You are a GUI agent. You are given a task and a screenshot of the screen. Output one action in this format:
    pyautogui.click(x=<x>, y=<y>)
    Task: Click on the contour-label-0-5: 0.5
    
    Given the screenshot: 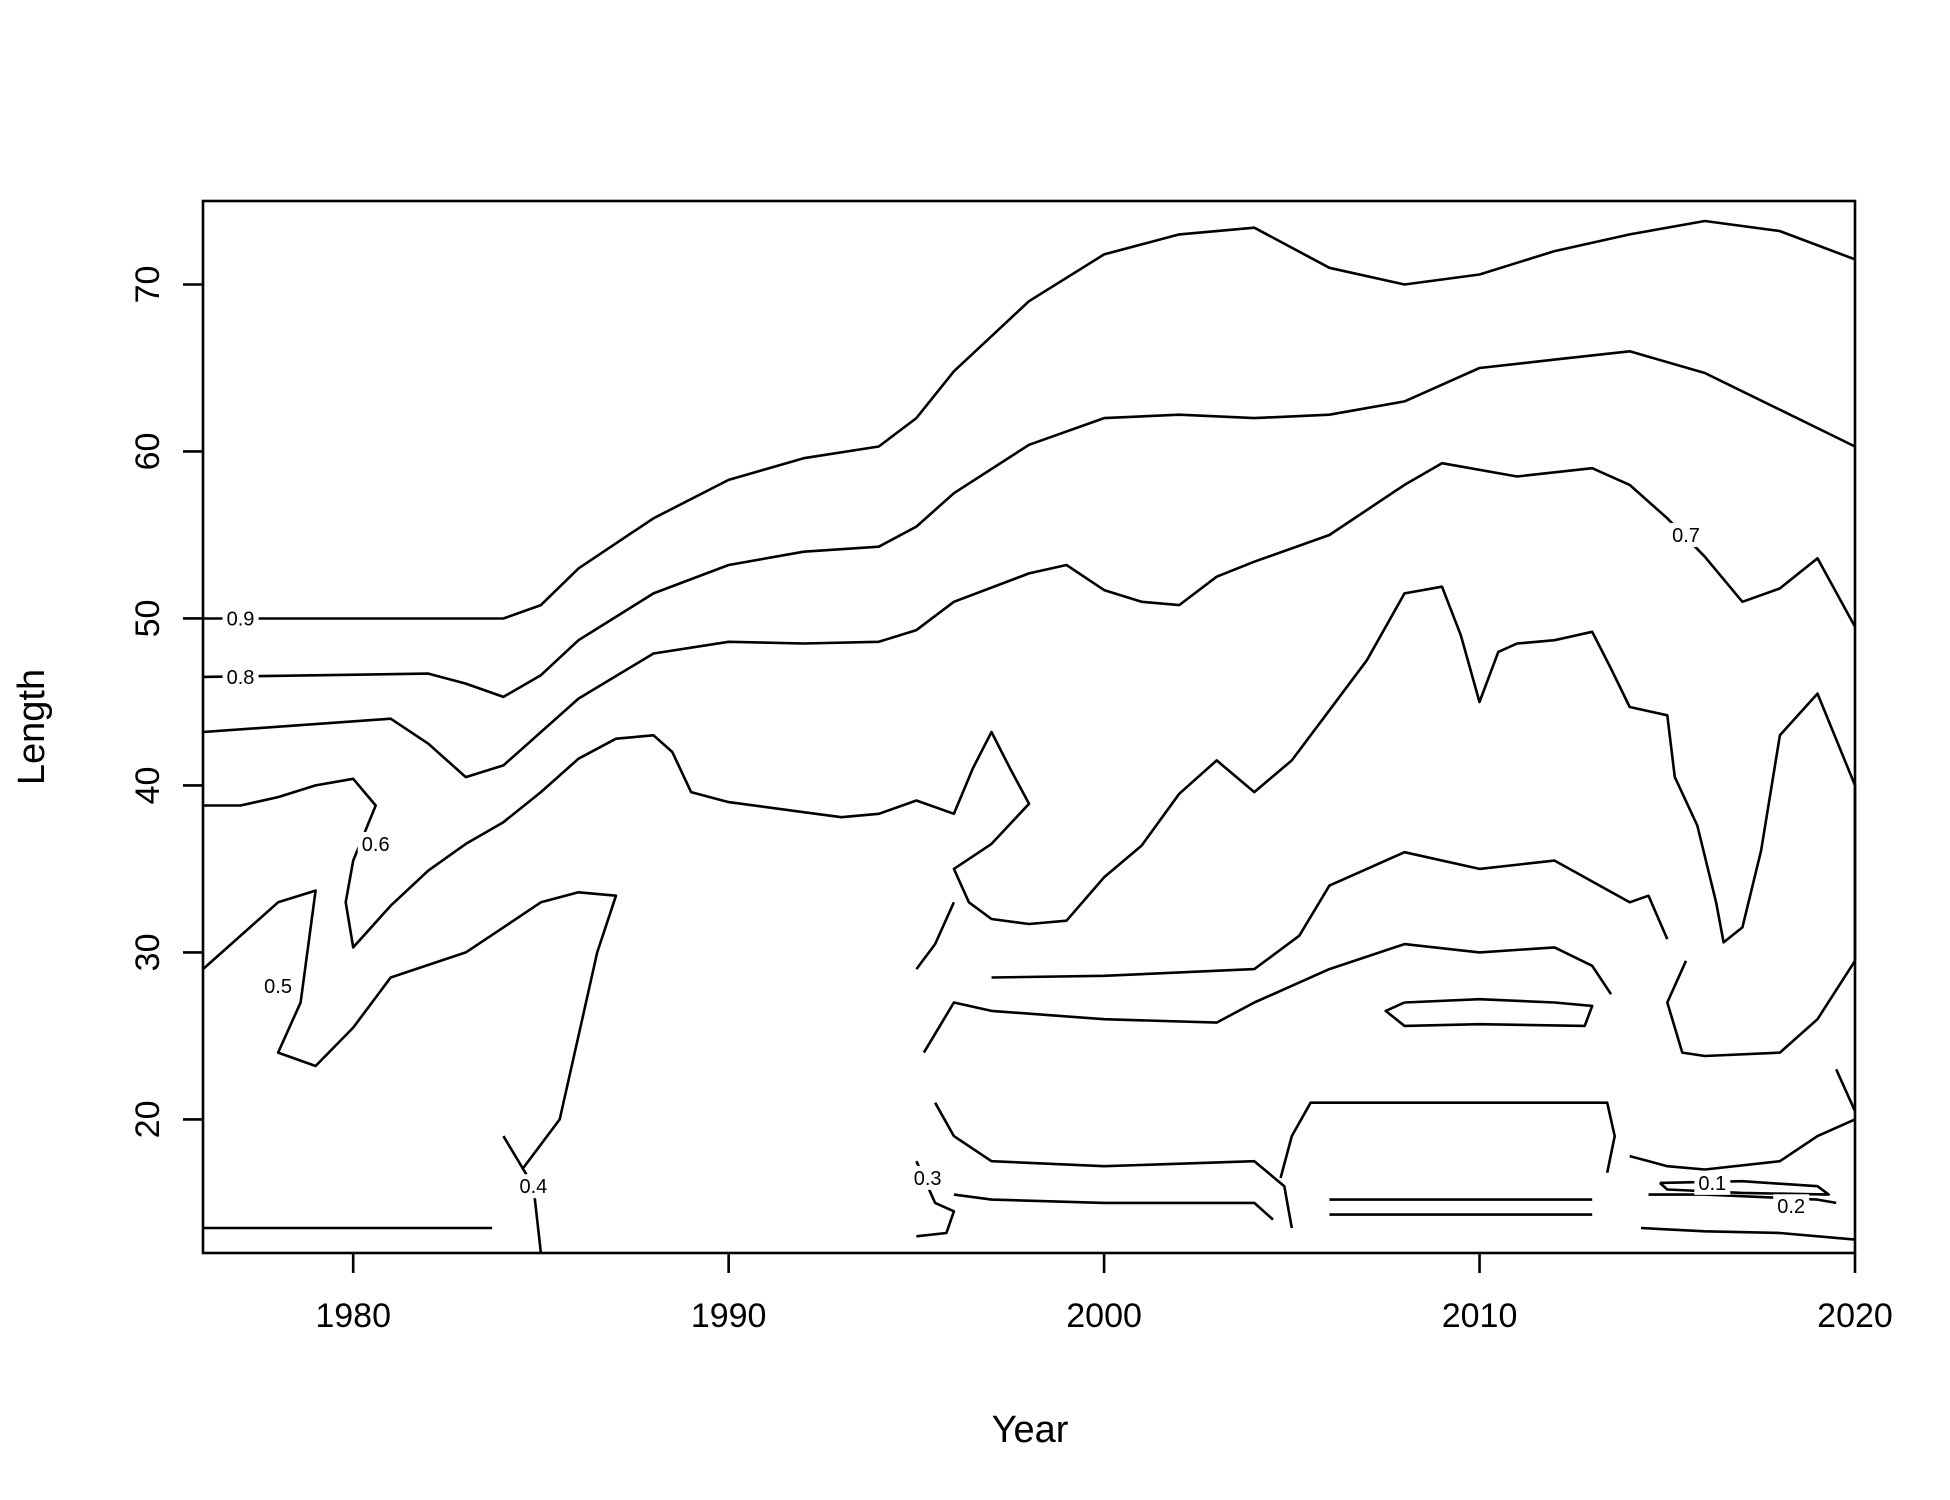 What is the action you would take?
    pyautogui.click(x=278, y=987)
    